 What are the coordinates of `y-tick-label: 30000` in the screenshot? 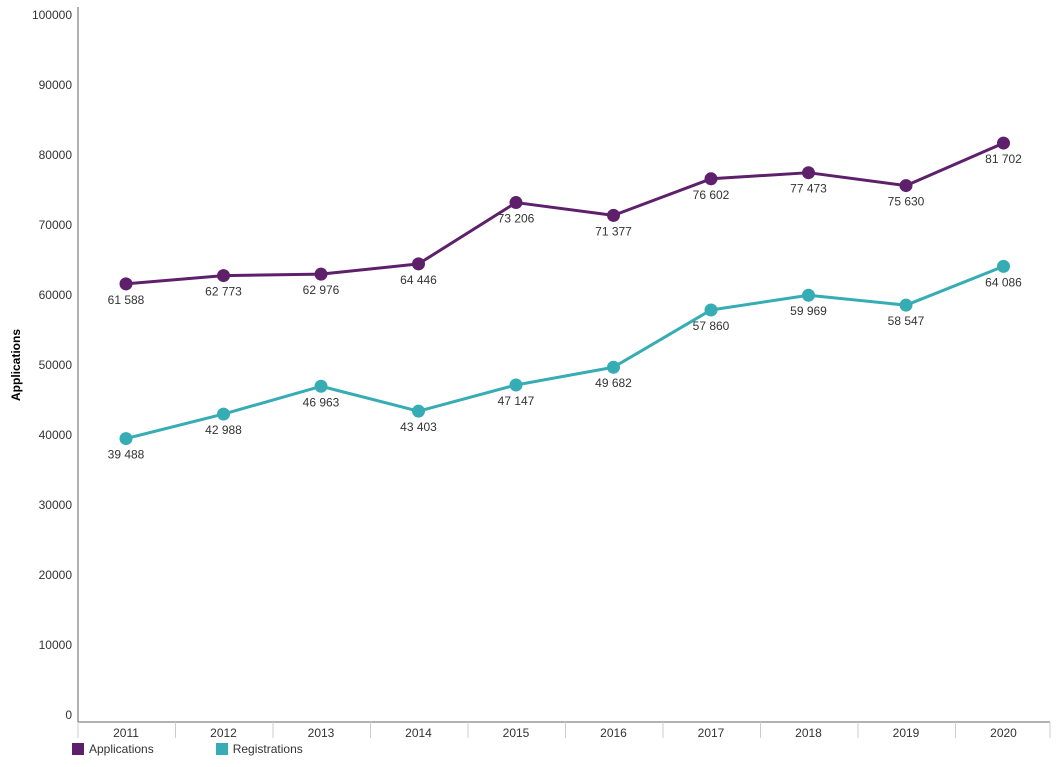 It's located at (56, 505).